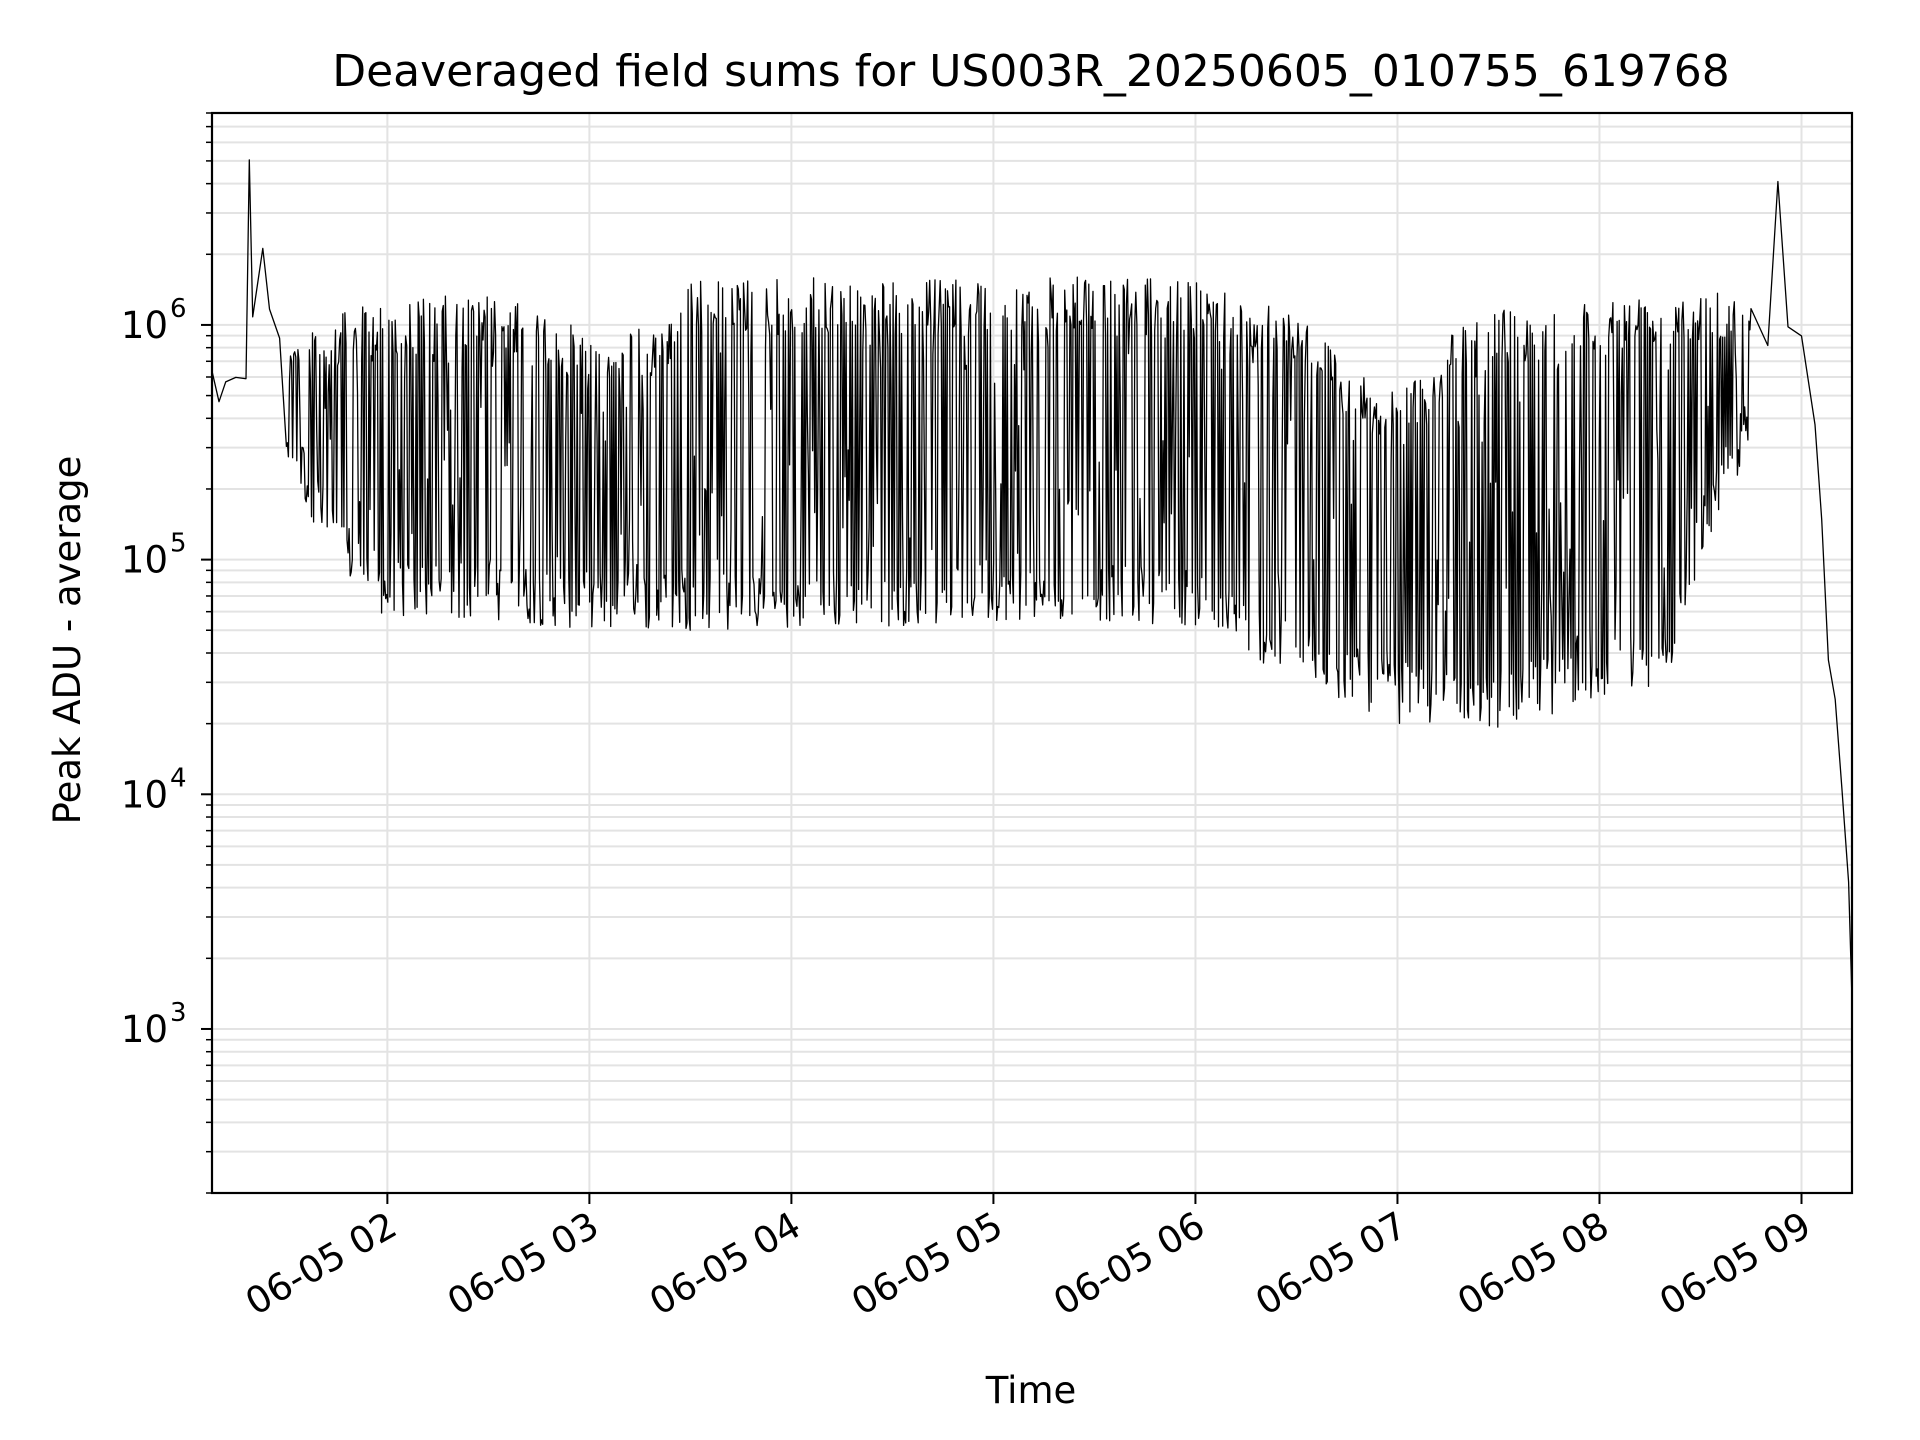 The width and height of the screenshot is (1920, 1440). I want to click on x-axis-label: Time, so click(1031, 1390).